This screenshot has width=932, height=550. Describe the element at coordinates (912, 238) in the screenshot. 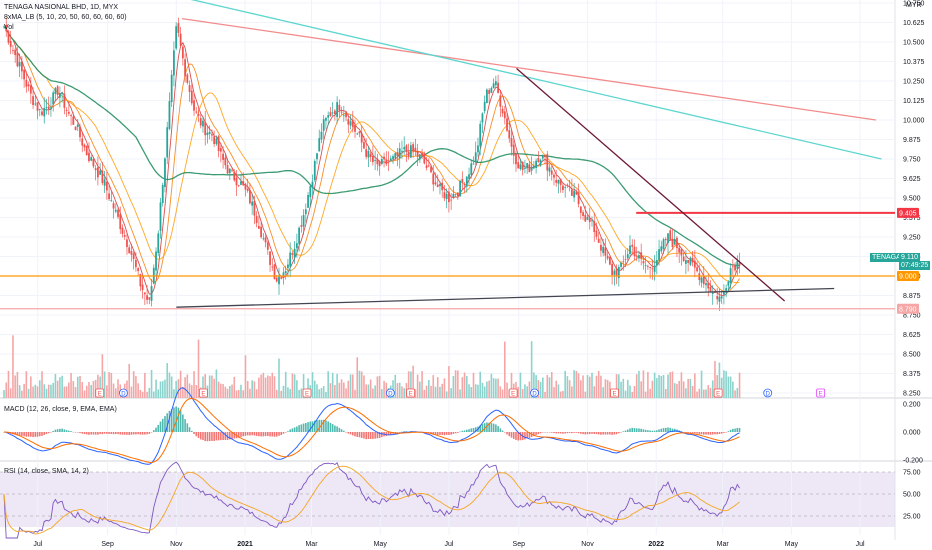

I see `price-tick: 9.250` at that location.